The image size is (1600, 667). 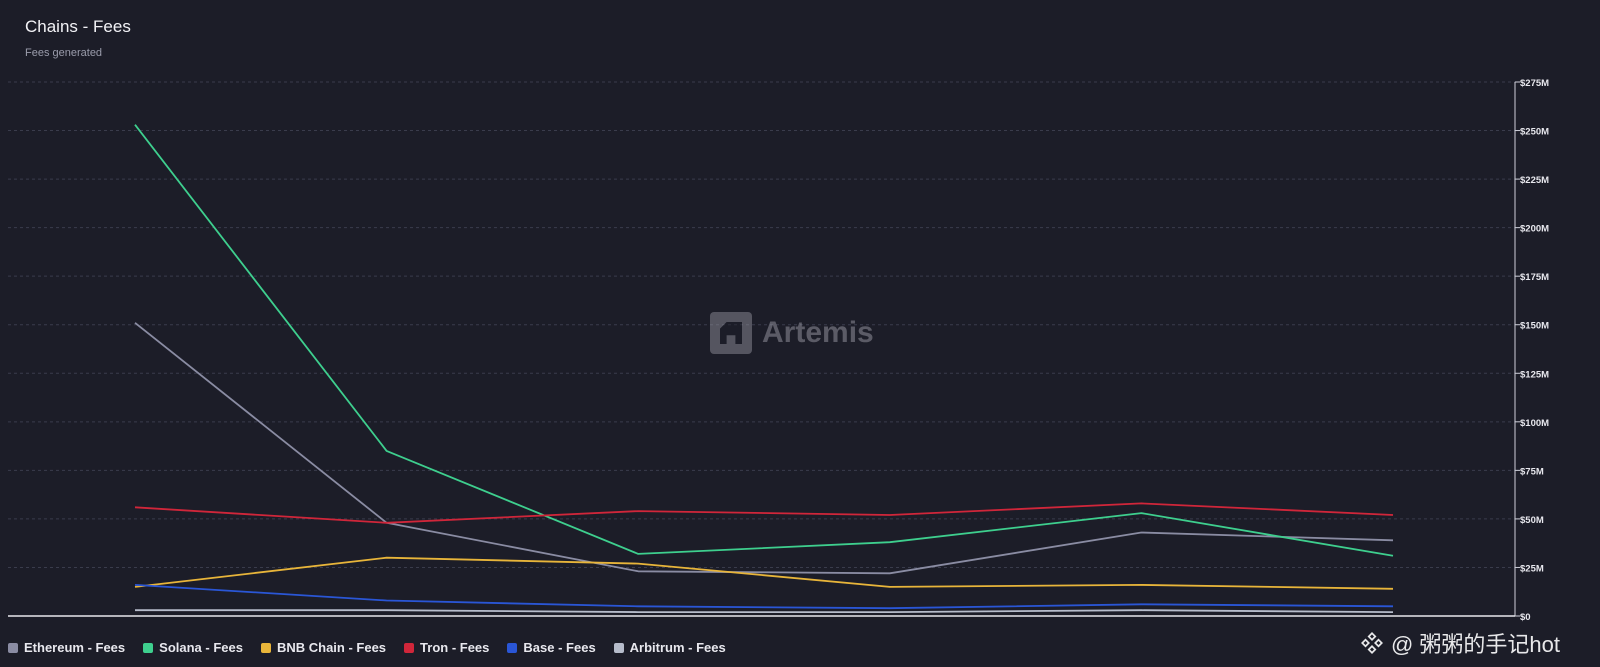 I want to click on y-tick-label: $50M, so click(x=1532, y=520).